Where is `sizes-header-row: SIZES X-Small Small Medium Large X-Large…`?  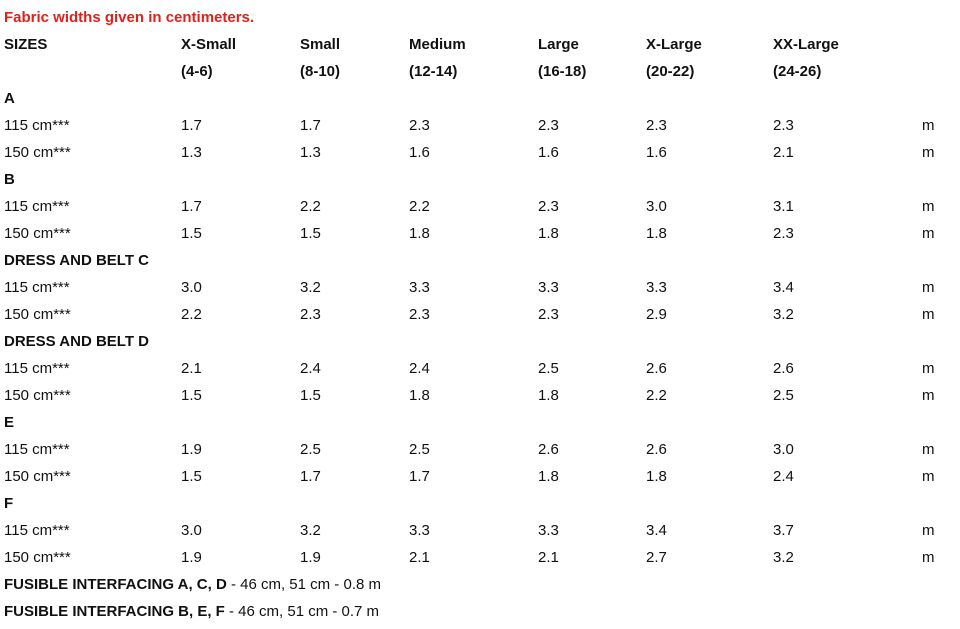
sizes-header-row: SIZES X-Small Small Medium Large X-Large… is located at coordinates (479, 44).